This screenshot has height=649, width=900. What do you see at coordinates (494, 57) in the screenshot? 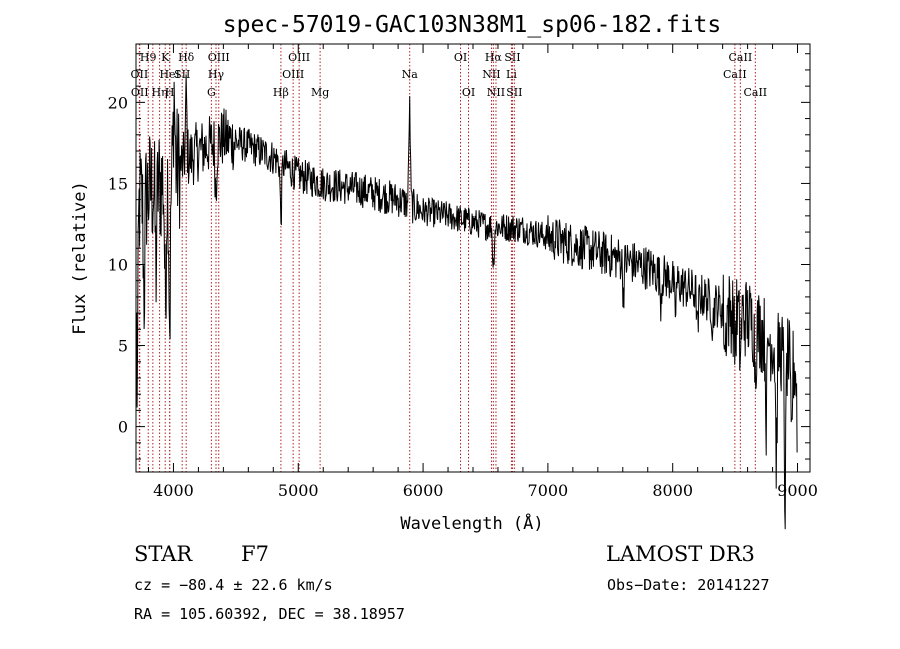
I see `line-marker-label: Hα` at bounding box center [494, 57].